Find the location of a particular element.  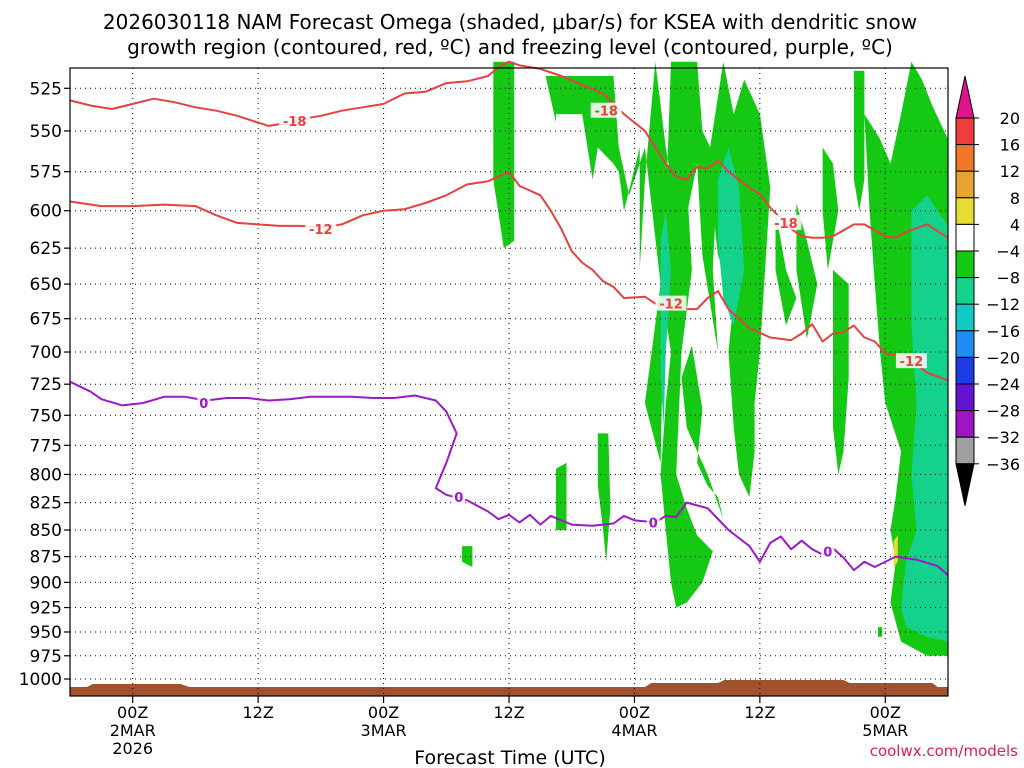

x-tick-label: 2MAR is located at coordinates (133, 730).